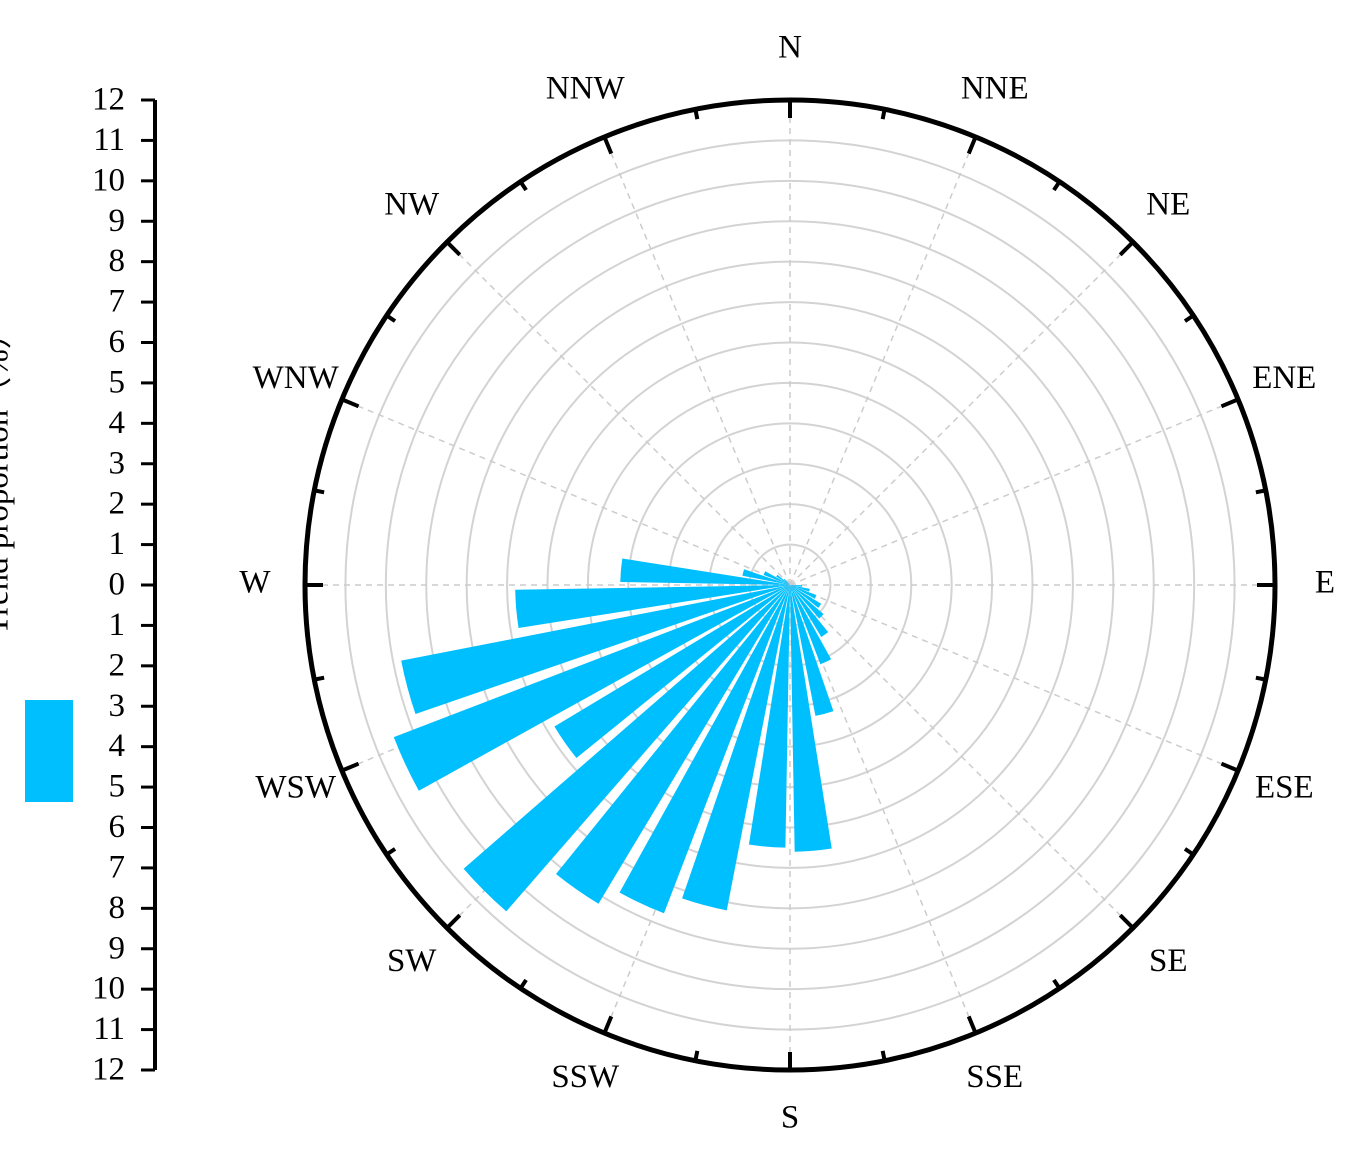 The width and height of the screenshot is (1371, 1162). What do you see at coordinates (1168, 961) in the screenshot?
I see `direction-label: SE` at bounding box center [1168, 961].